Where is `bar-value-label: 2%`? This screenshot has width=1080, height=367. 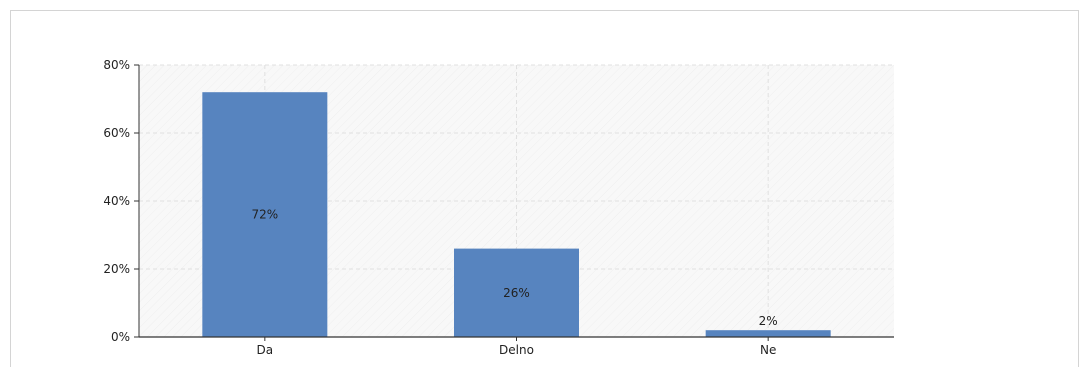
bar-value-label: 2% is located at coordinates (768, 321).